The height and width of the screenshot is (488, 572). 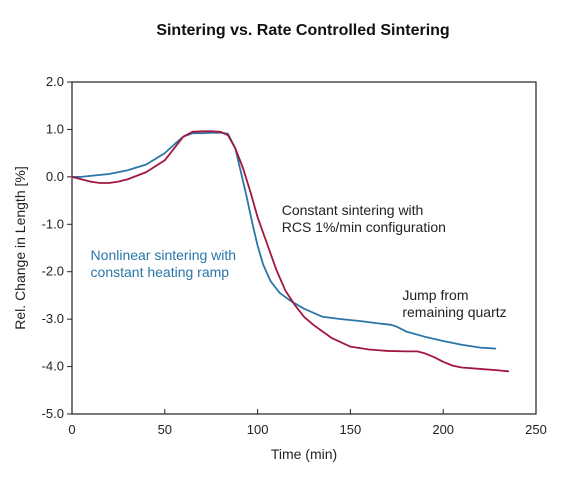 I want to click on x-axis-label: Time (min), so click(x=304, y=454).